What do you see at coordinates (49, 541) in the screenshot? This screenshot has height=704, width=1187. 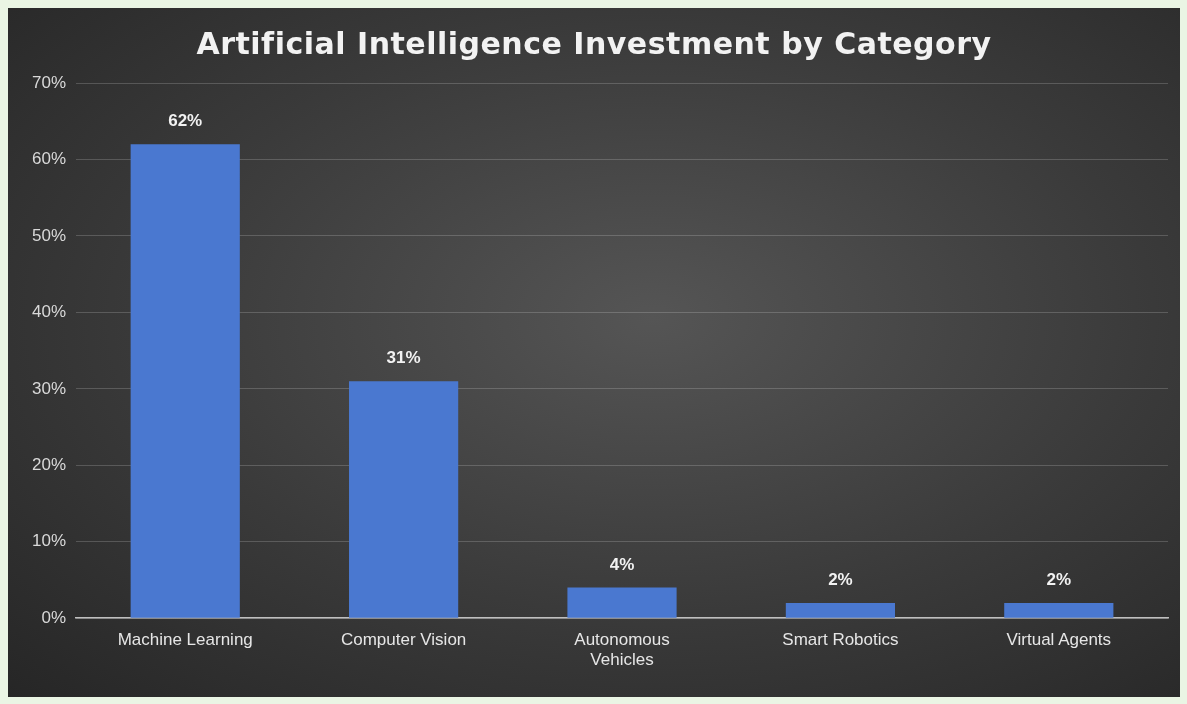 I see `y-tick-label: 10%` at bounding box center [49, 541].